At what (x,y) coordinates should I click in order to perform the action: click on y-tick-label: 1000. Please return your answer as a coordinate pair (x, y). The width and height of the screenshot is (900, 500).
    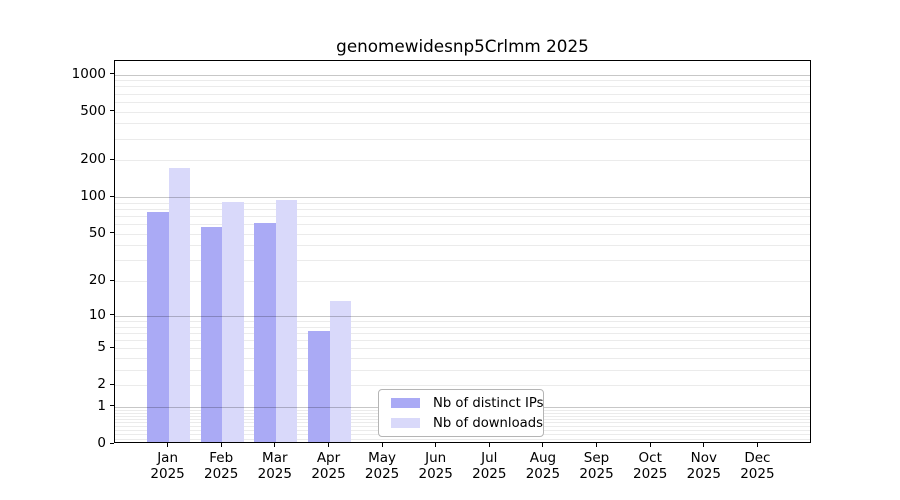
    Looking at the image, I should click on (88, 73).